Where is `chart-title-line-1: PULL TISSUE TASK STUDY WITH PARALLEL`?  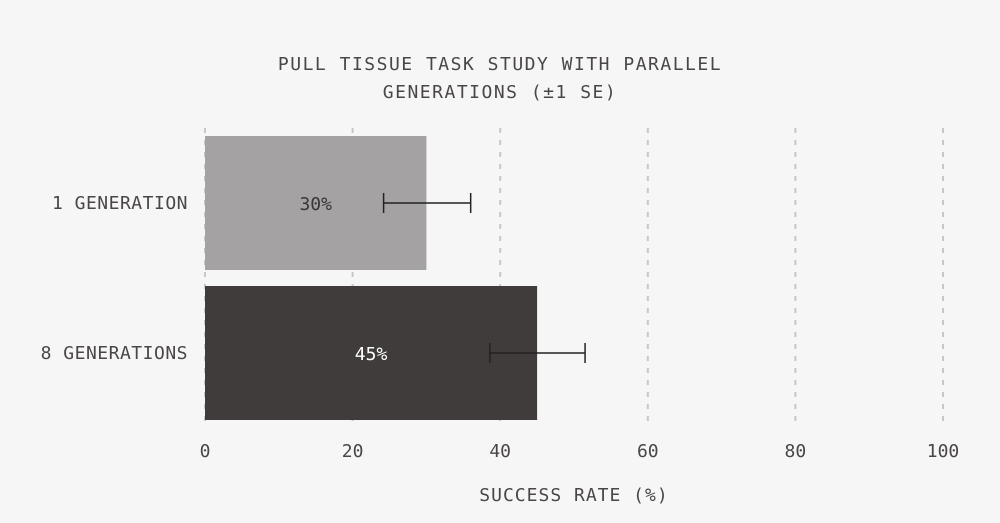
chart-title-line-1: PULL TISSUE TASK STUDY WITH PARALLEL is located at coordinates (500, 64).